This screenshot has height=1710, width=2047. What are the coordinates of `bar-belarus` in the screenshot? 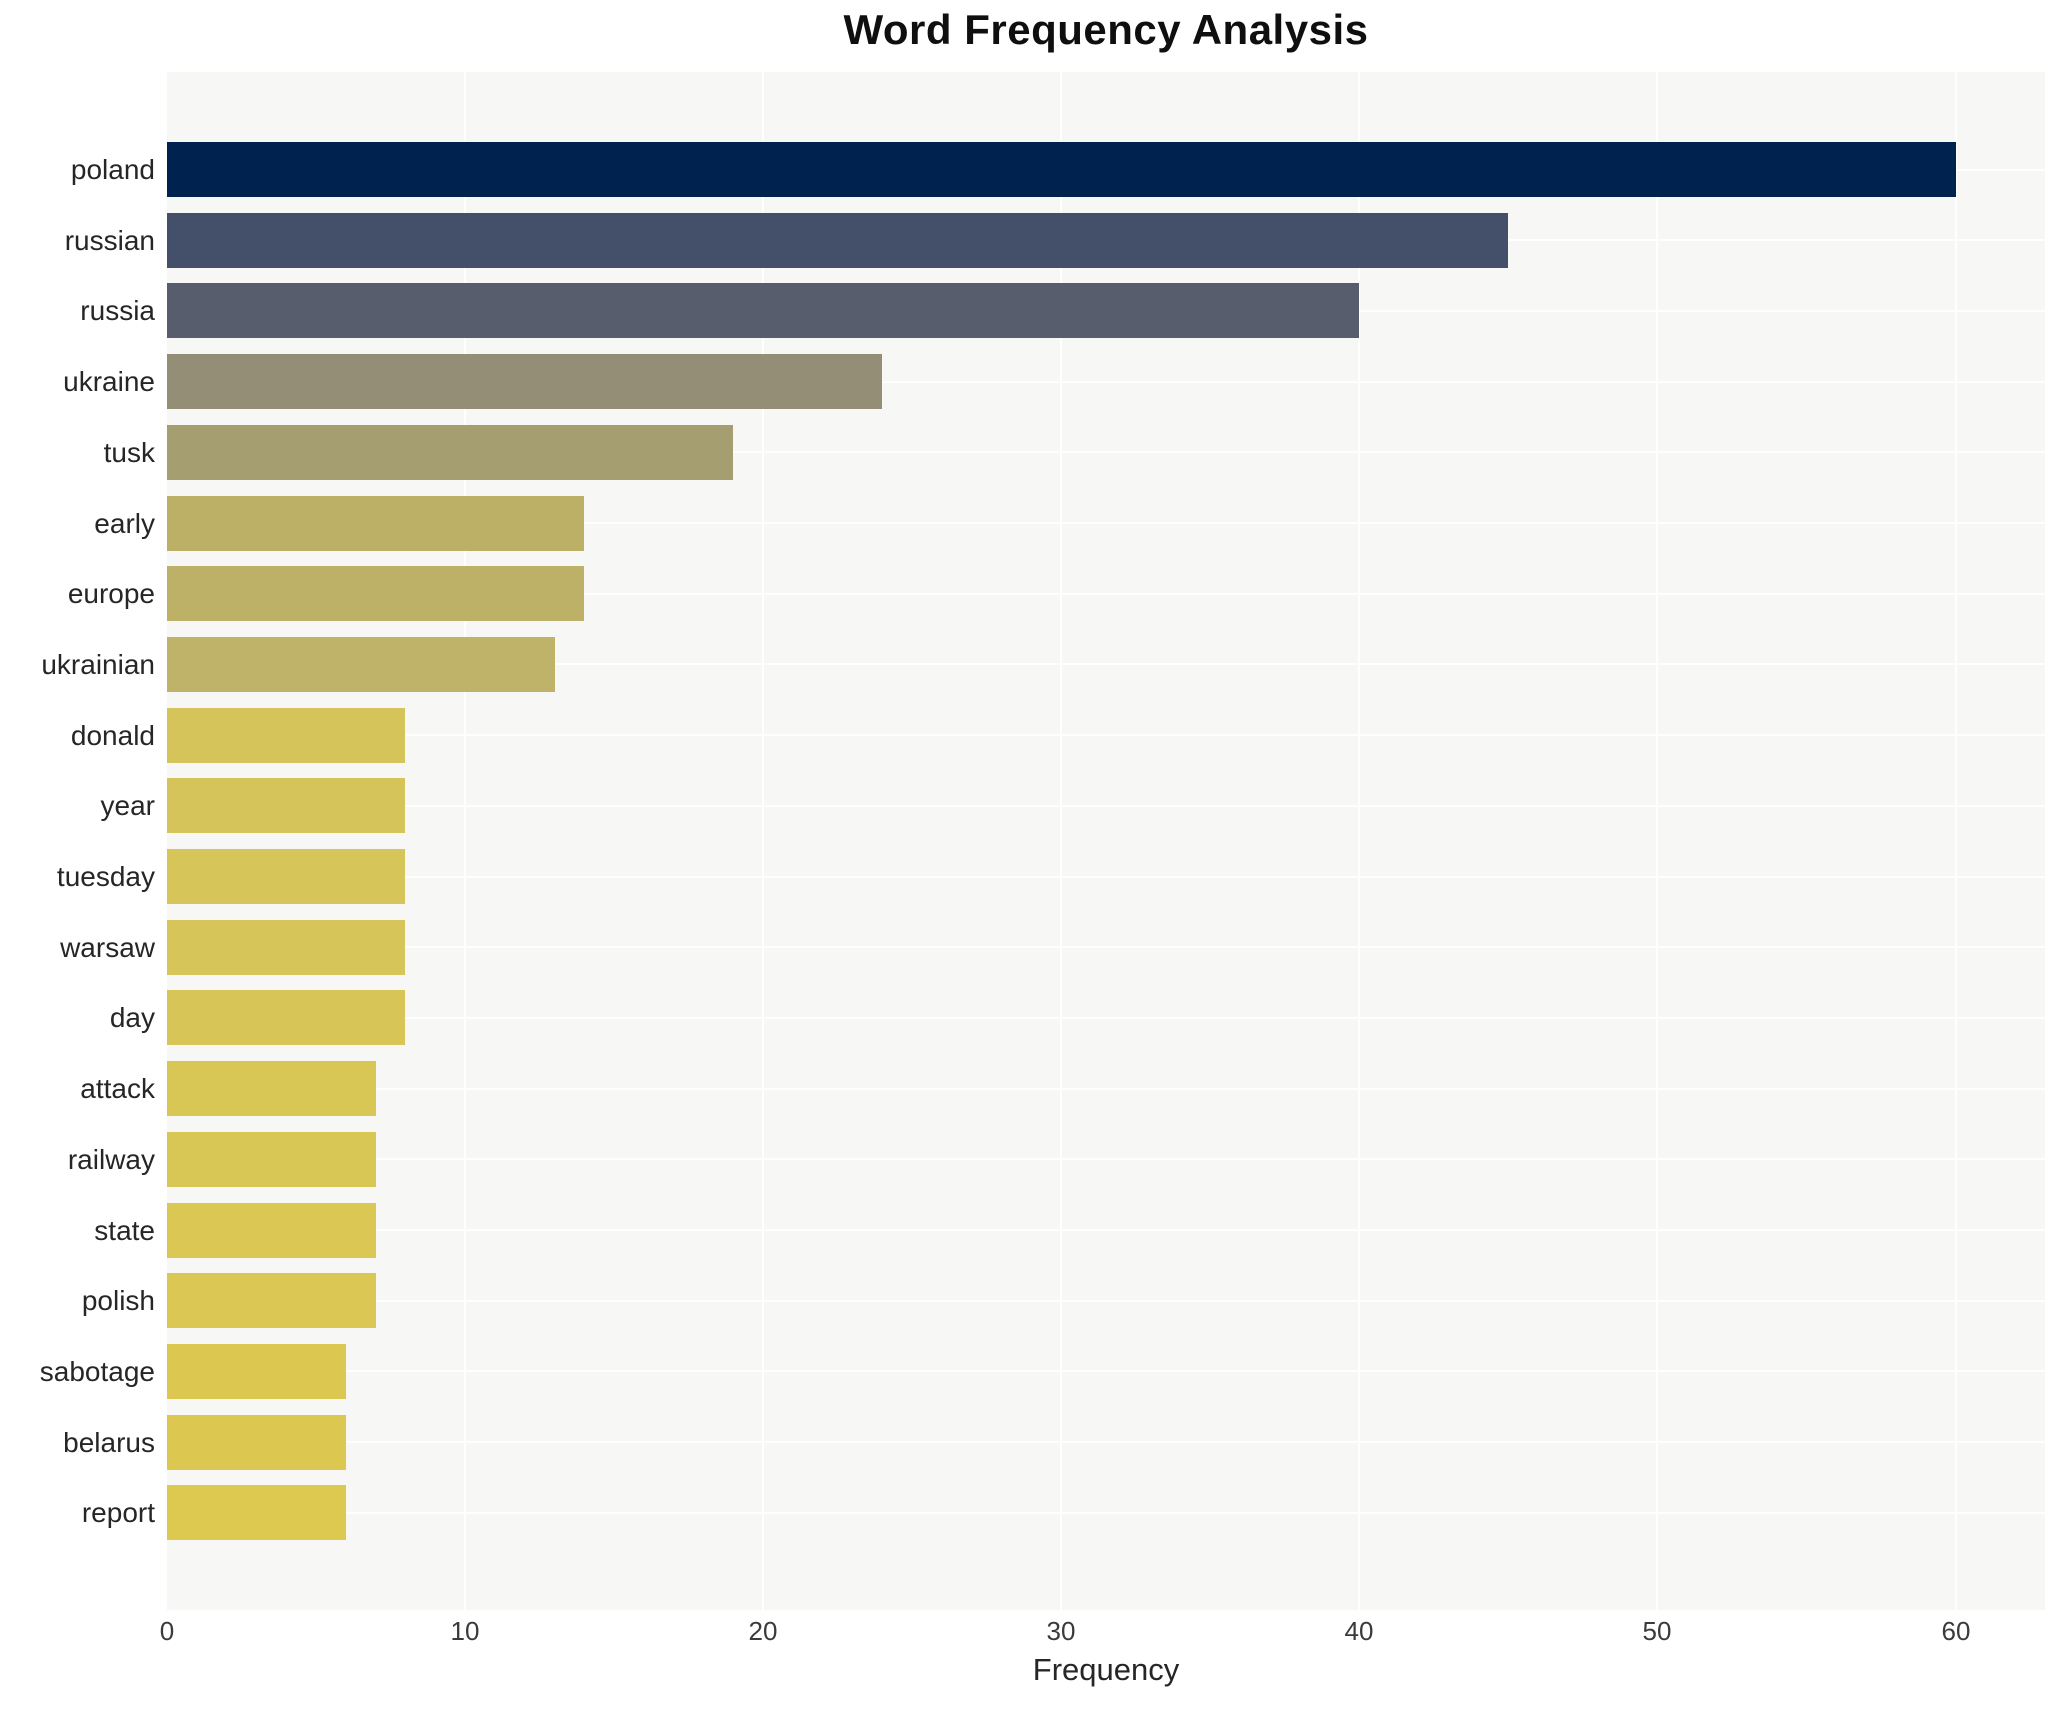 It's located at (256, 1442).